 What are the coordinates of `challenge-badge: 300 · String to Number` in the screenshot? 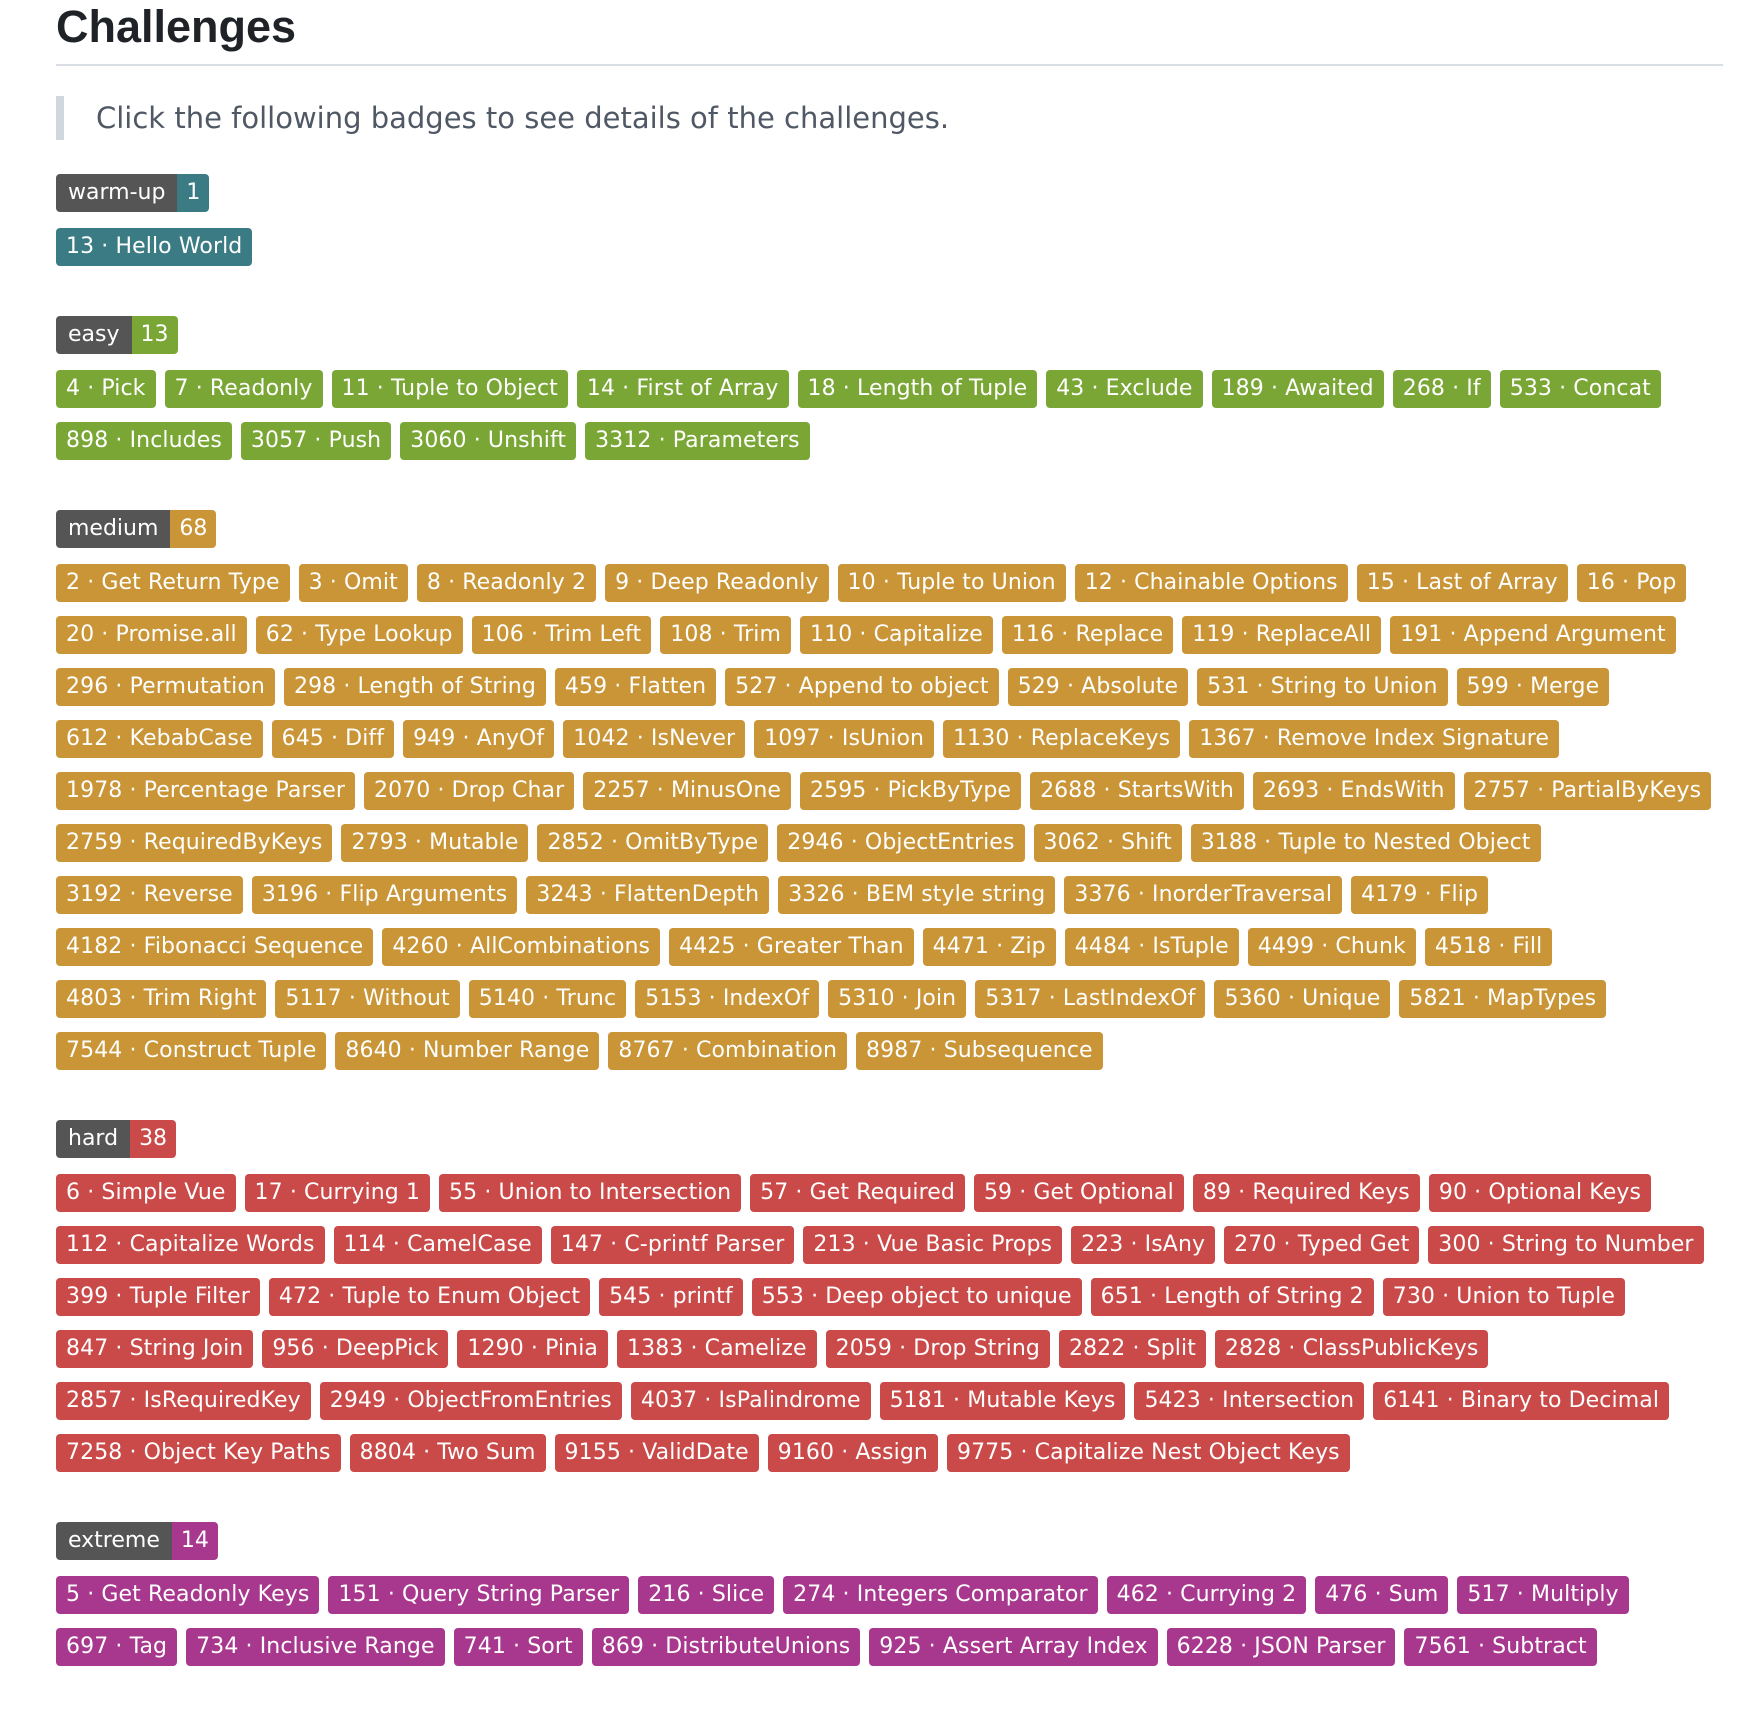 It's located at (1566, 1245).